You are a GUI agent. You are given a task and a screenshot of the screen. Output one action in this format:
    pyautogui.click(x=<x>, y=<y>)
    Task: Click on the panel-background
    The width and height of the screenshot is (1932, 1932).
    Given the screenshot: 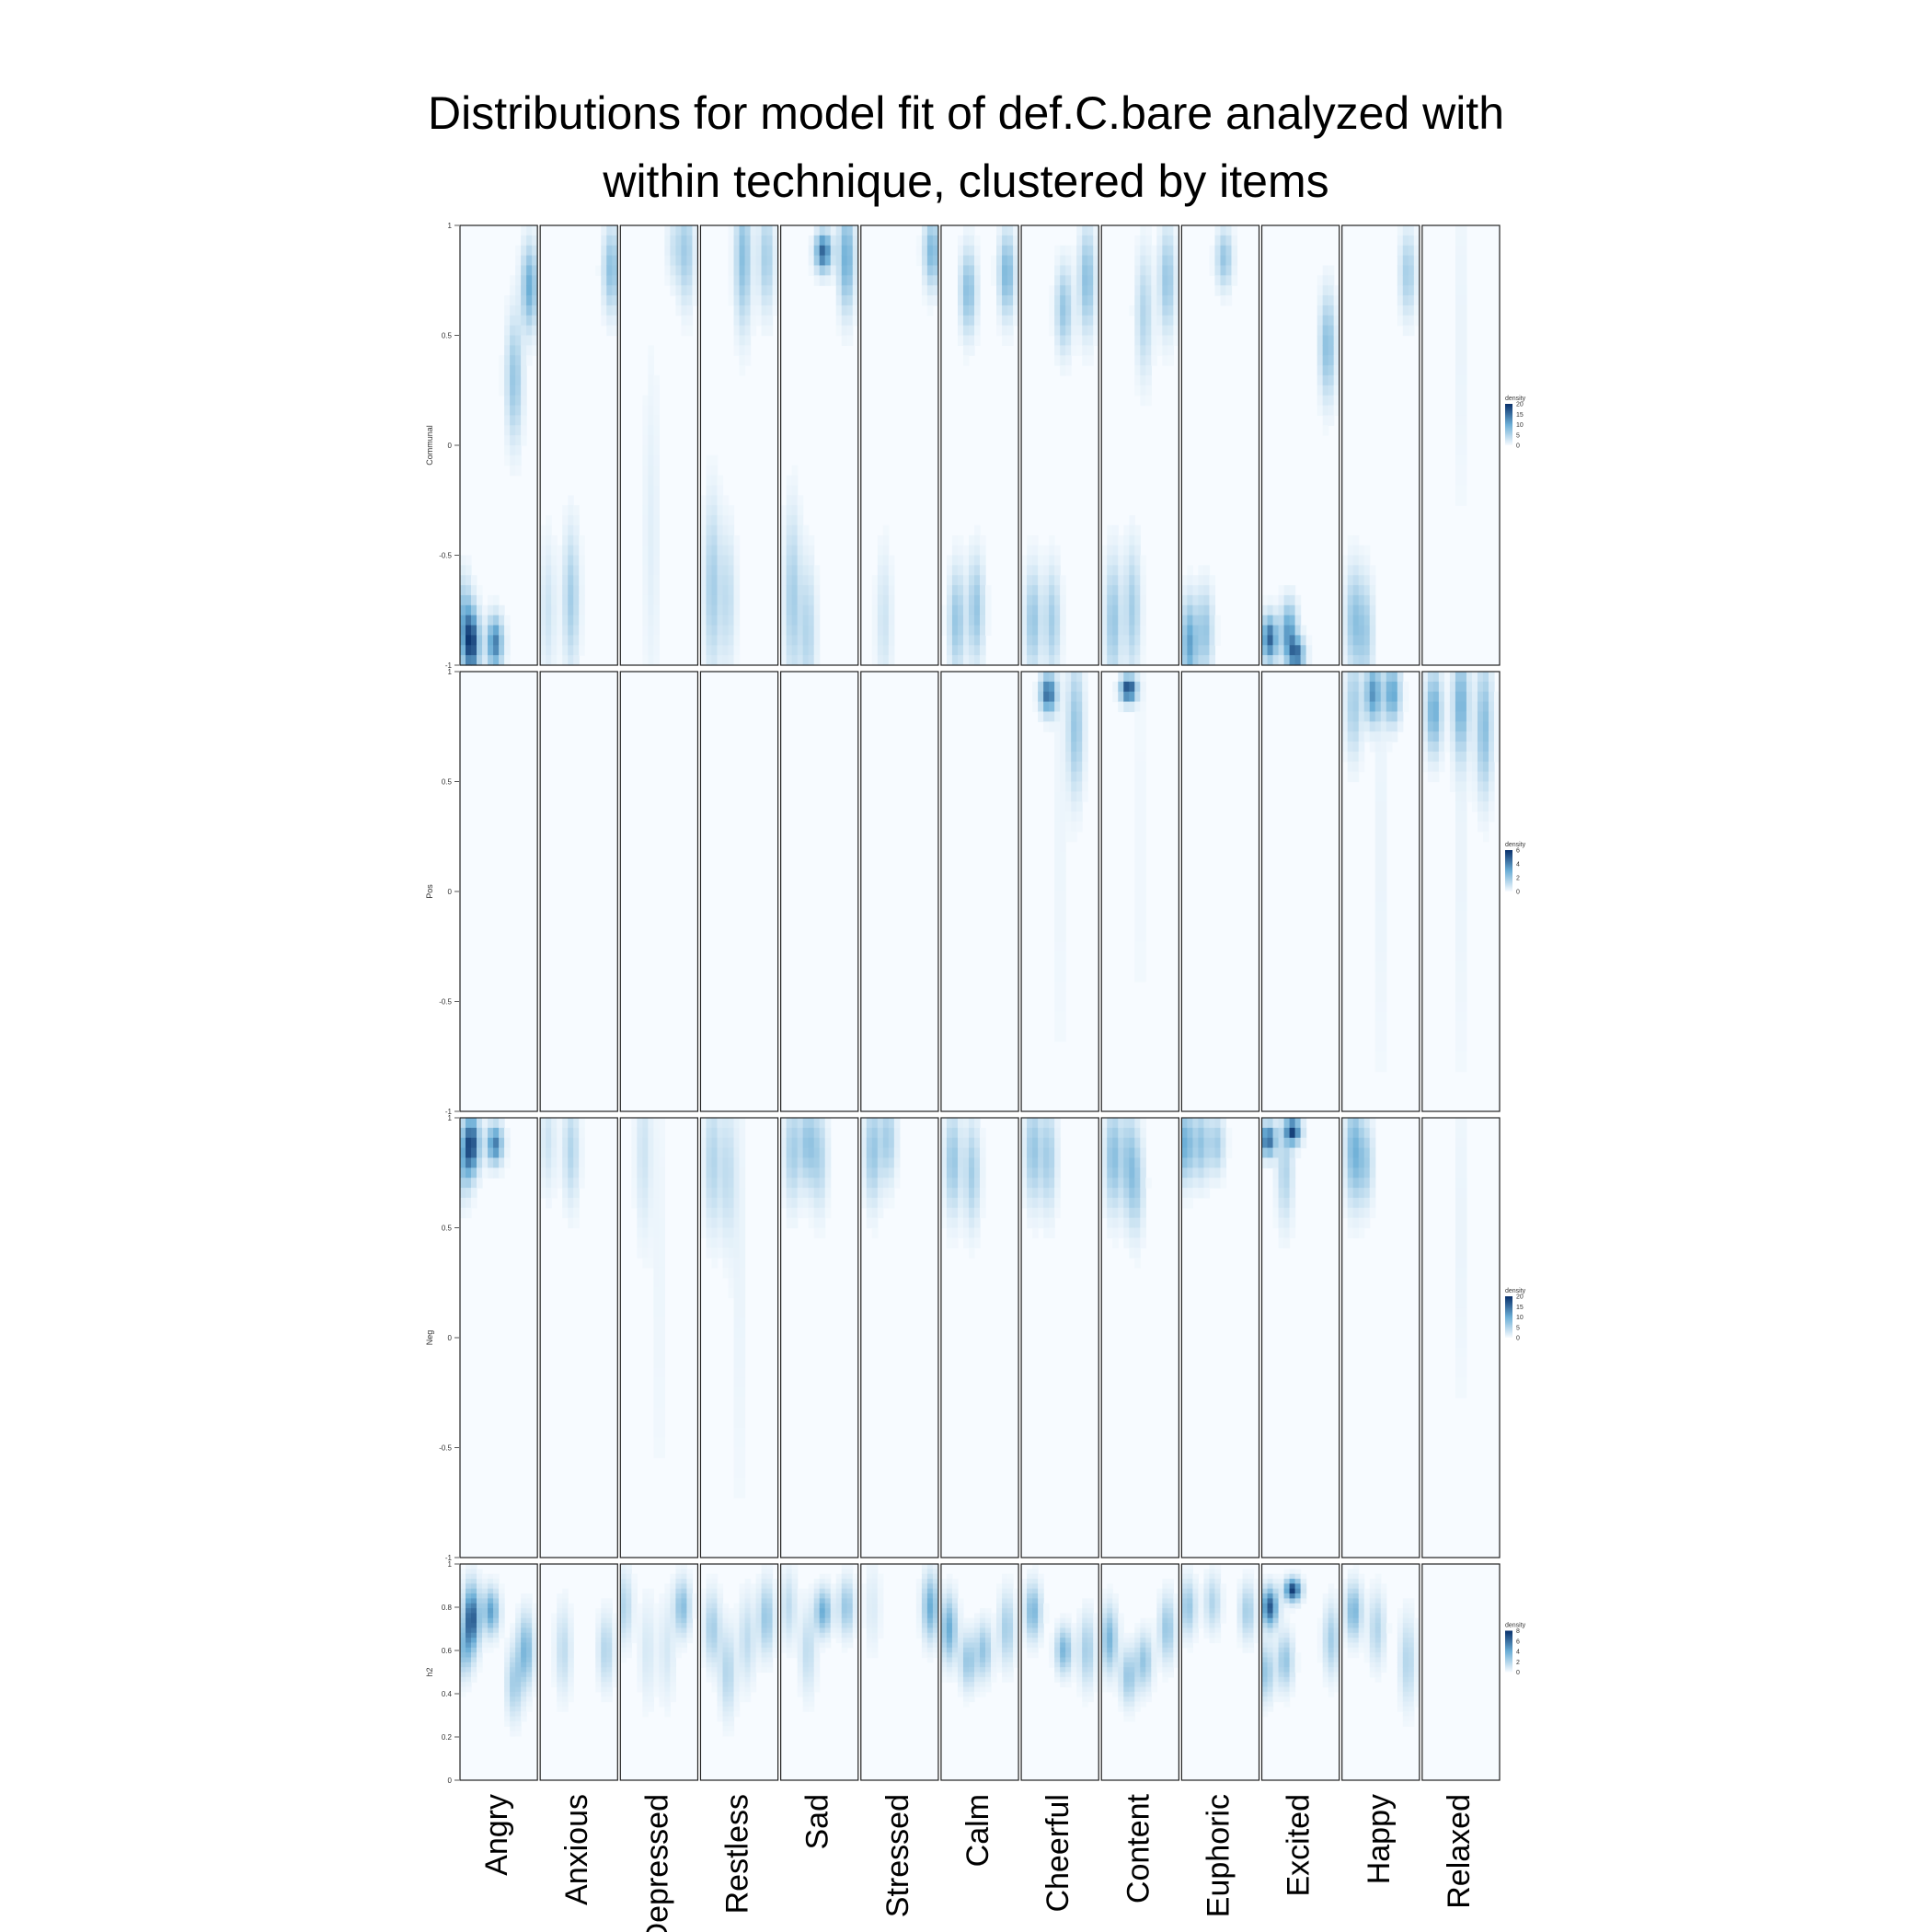 What is the action you would take?
    pyautogui.click(x=1220, y=891)
    